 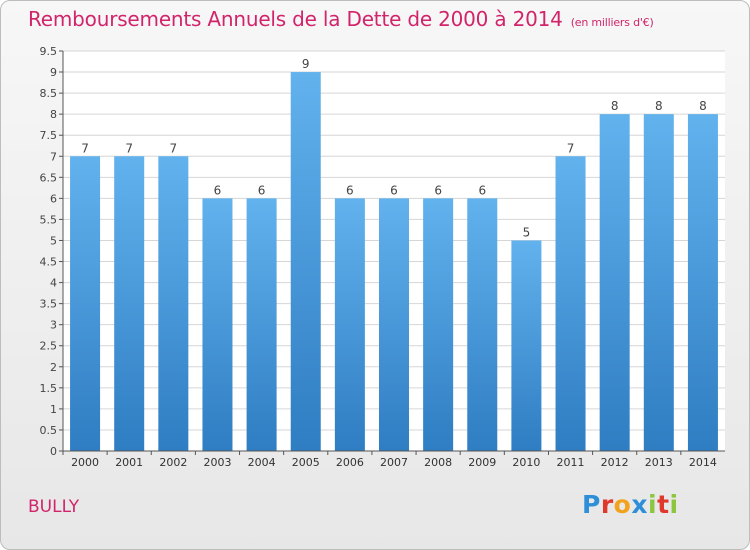 I want to click on y-tick-label: 9.5, so click(x=49, y=51).